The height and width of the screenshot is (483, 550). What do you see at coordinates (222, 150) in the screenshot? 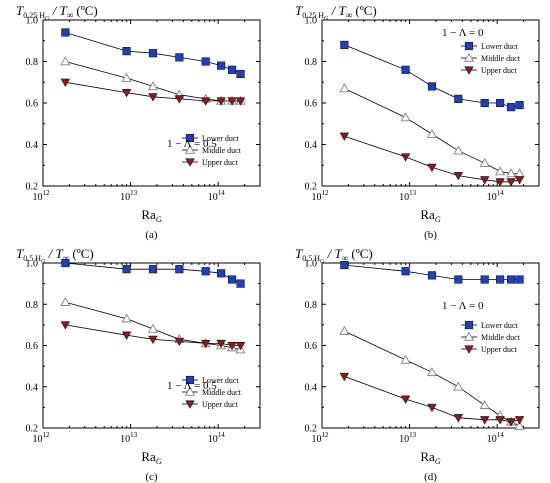
I see `legend-label: Middle duct` at bounding box center [222, 150].